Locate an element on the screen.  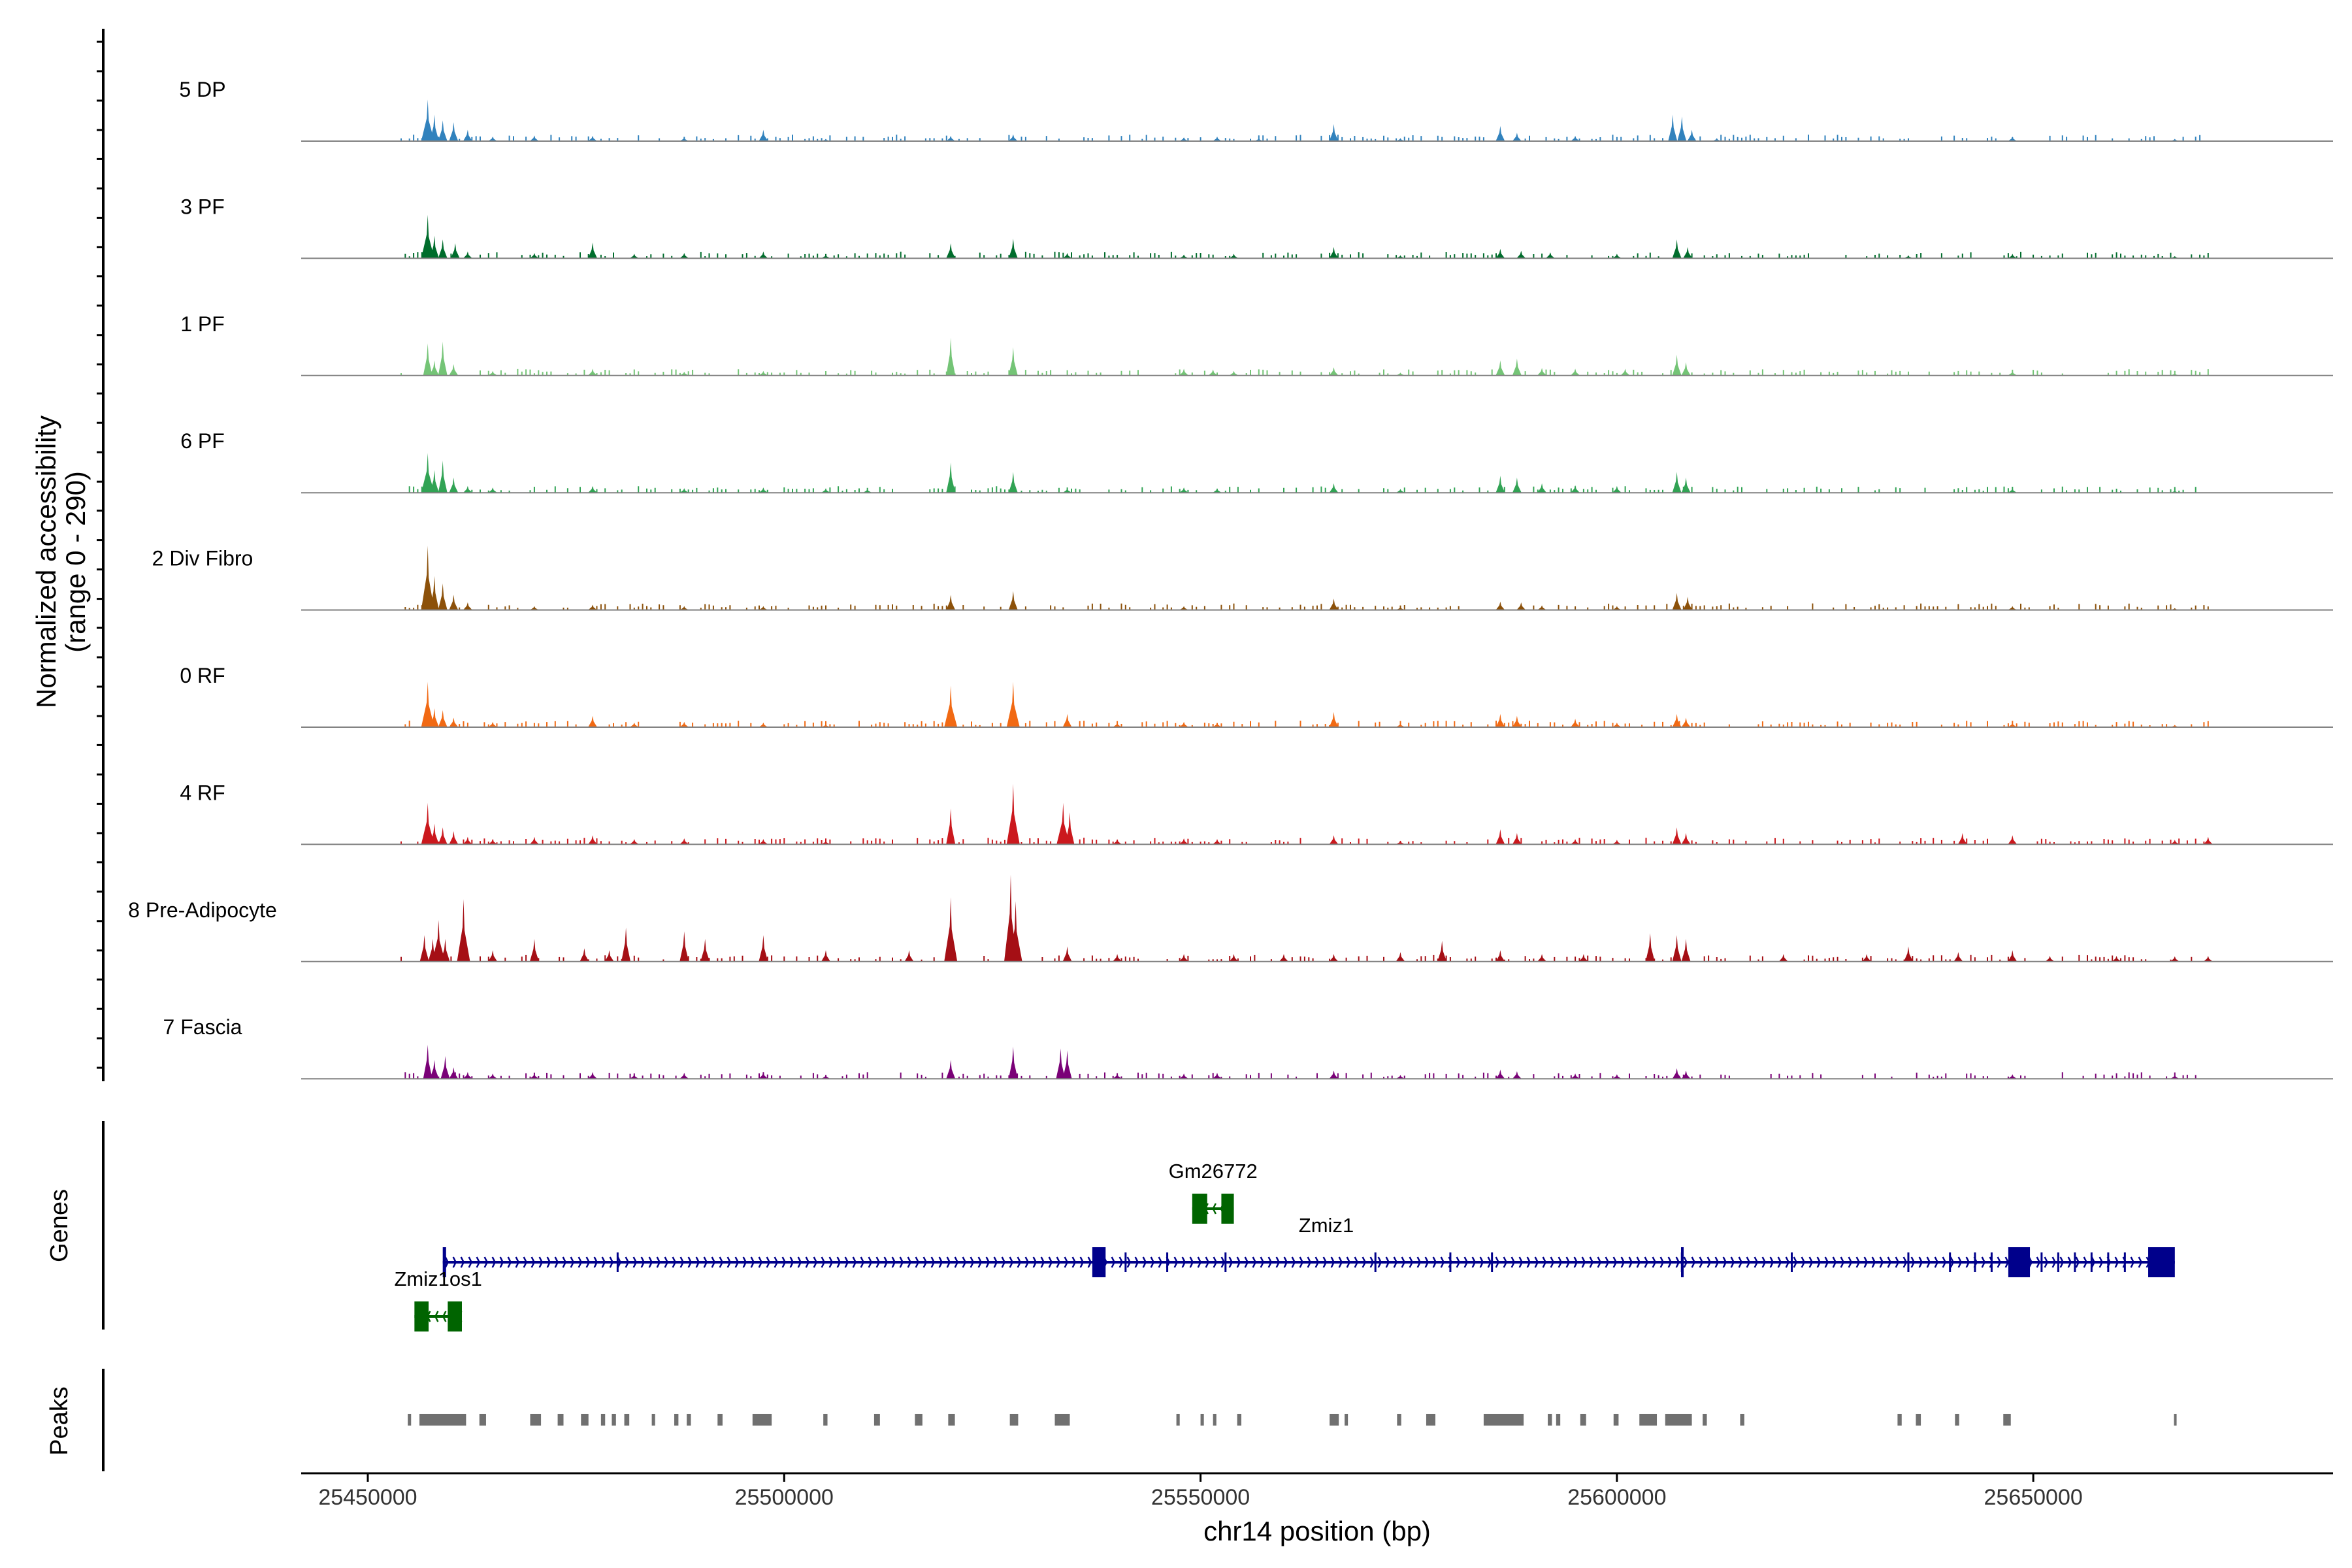
track-label: 3 PF is located at coordinates (202, 206).